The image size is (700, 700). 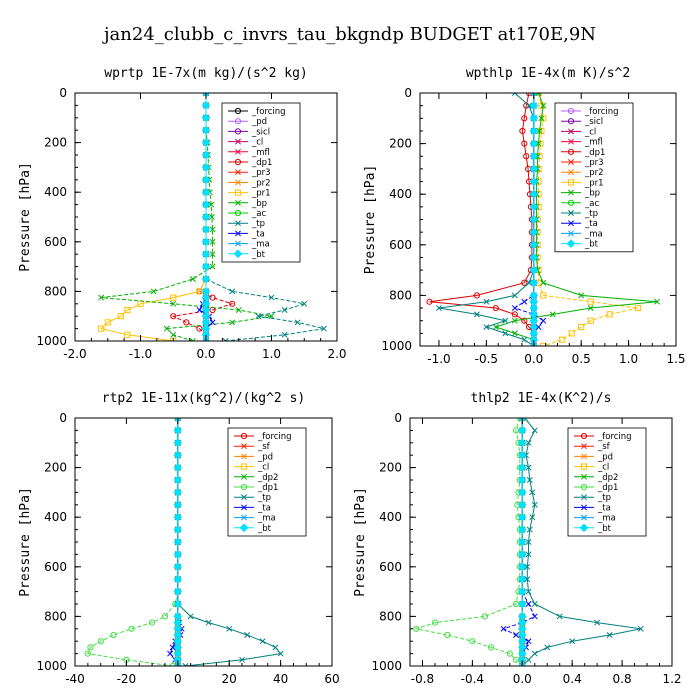 I want to click on x-tick-label: 1.5, so click(x=675, y=359).